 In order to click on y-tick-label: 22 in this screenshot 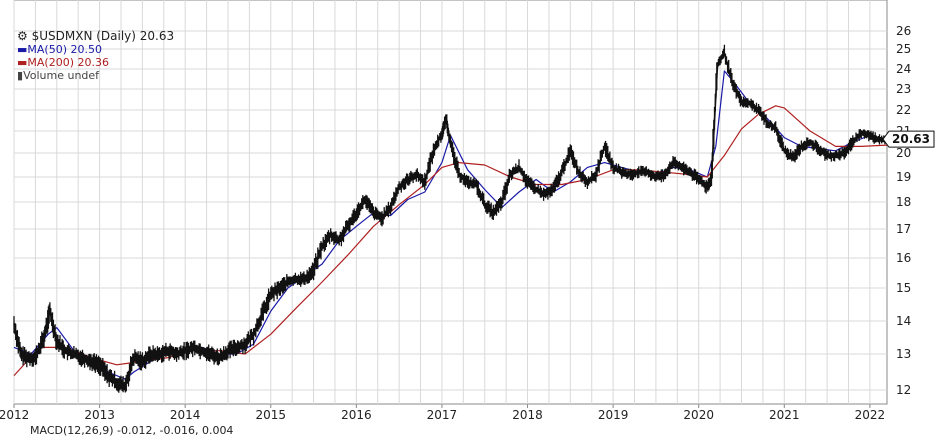, I will do `click(903, 110)`.